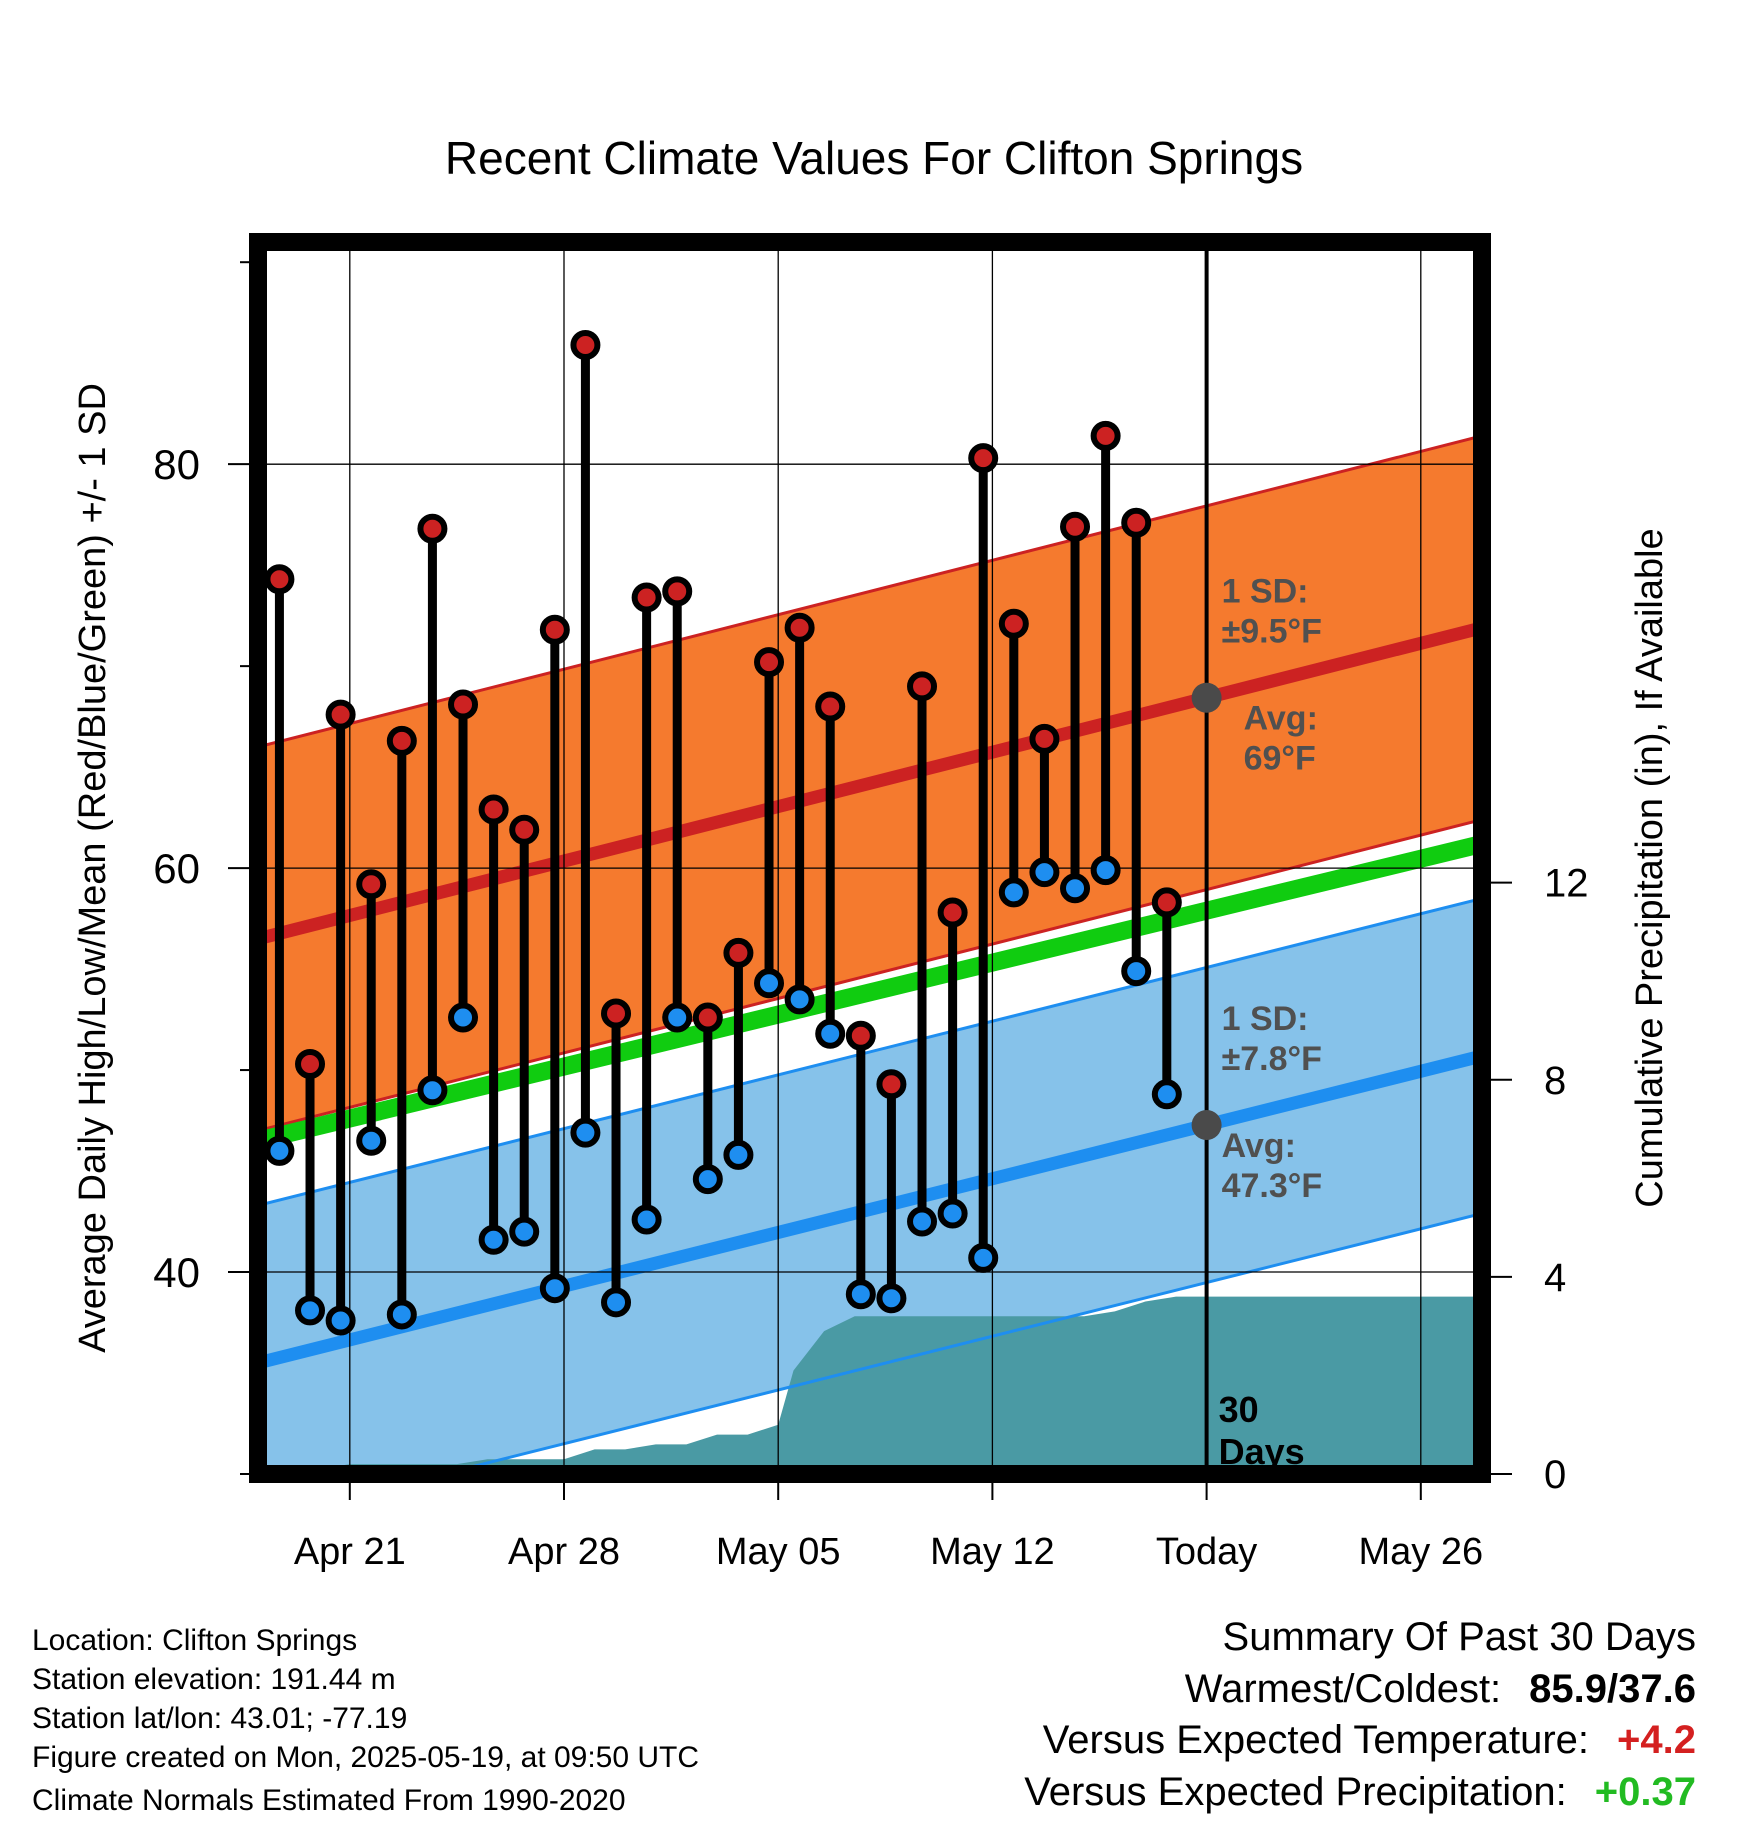 This screenshot has width=1748, height=1828. What do you see at coordinates (1645, 1792) in the screenshot?
I see `precip-value: +0.37` at bounding box center [1645, 1792].